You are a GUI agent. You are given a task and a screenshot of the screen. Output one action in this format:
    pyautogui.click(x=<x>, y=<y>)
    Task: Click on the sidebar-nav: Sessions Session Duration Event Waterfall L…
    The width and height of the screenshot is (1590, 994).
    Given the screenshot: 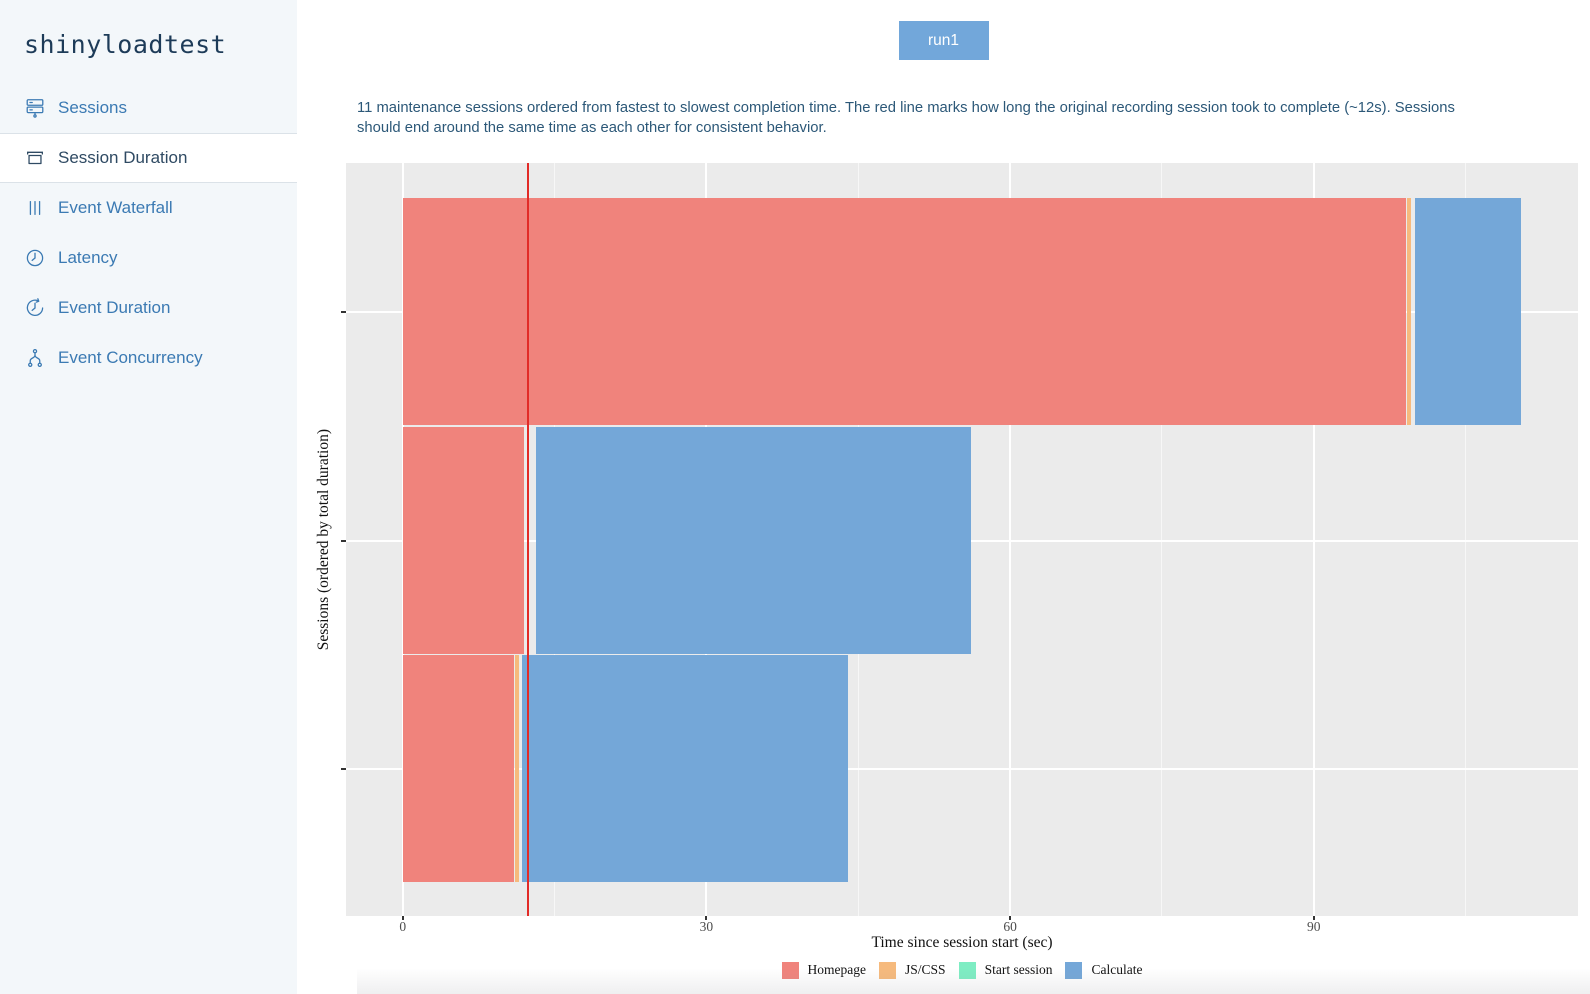 What is the action you would take?
    pyautogui.click(x=148, y=233)
    